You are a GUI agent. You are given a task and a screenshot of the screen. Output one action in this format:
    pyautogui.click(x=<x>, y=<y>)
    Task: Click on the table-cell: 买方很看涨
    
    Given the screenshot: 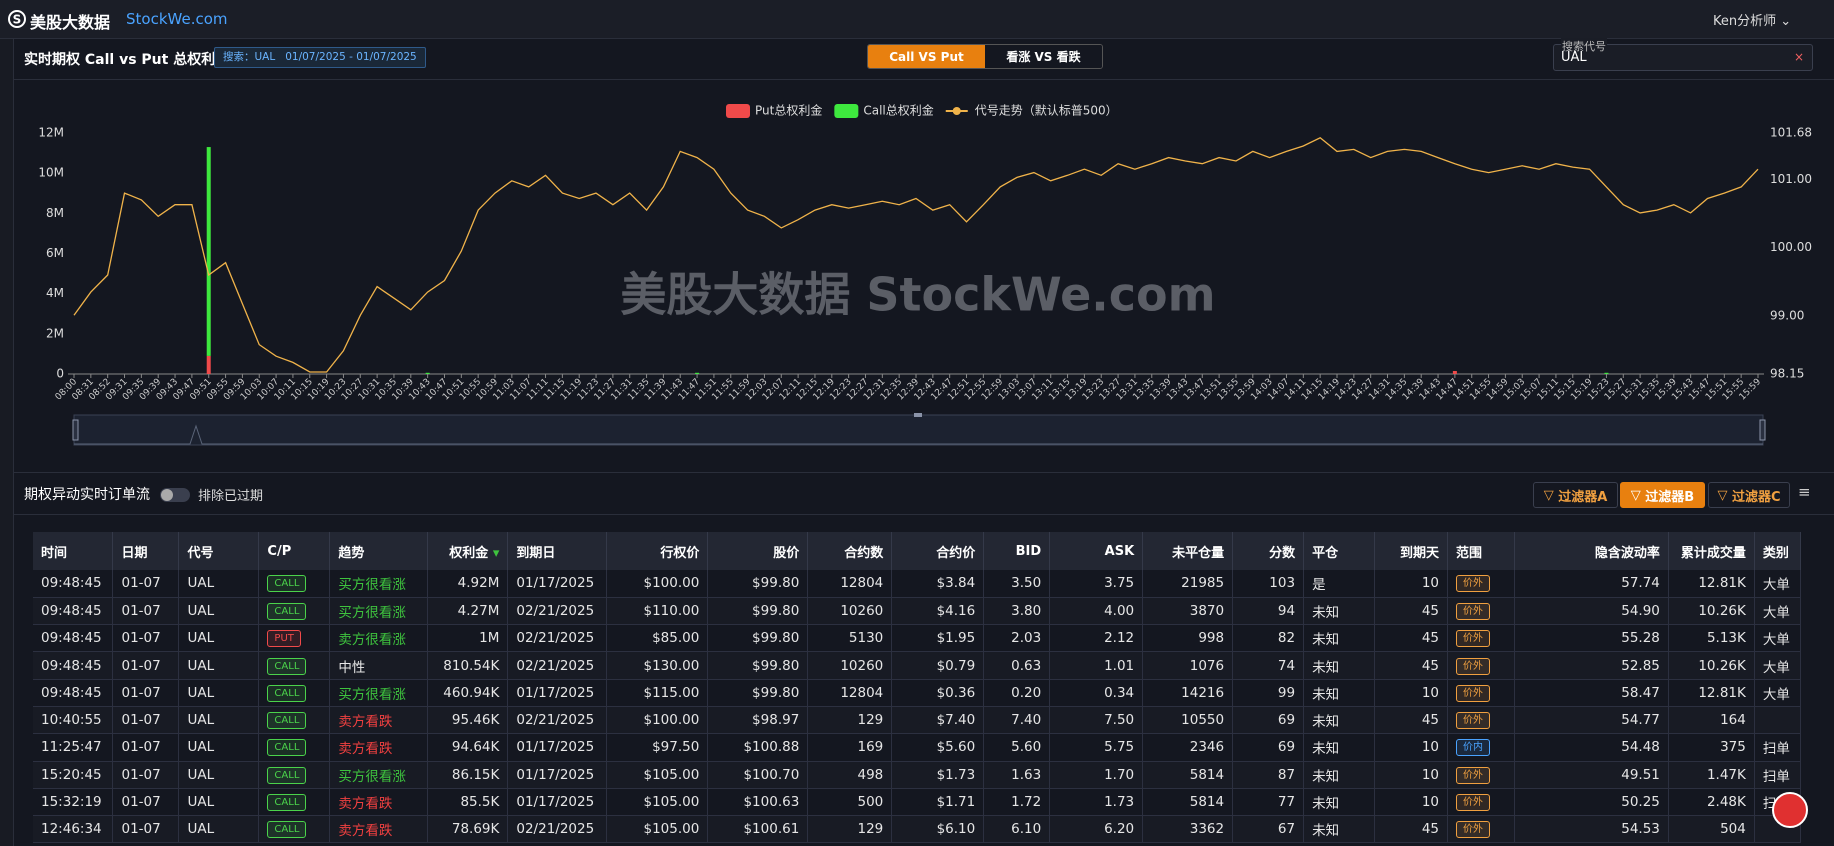 What is the action you would take?
    pyautogui.click(x=379, y=775)
    